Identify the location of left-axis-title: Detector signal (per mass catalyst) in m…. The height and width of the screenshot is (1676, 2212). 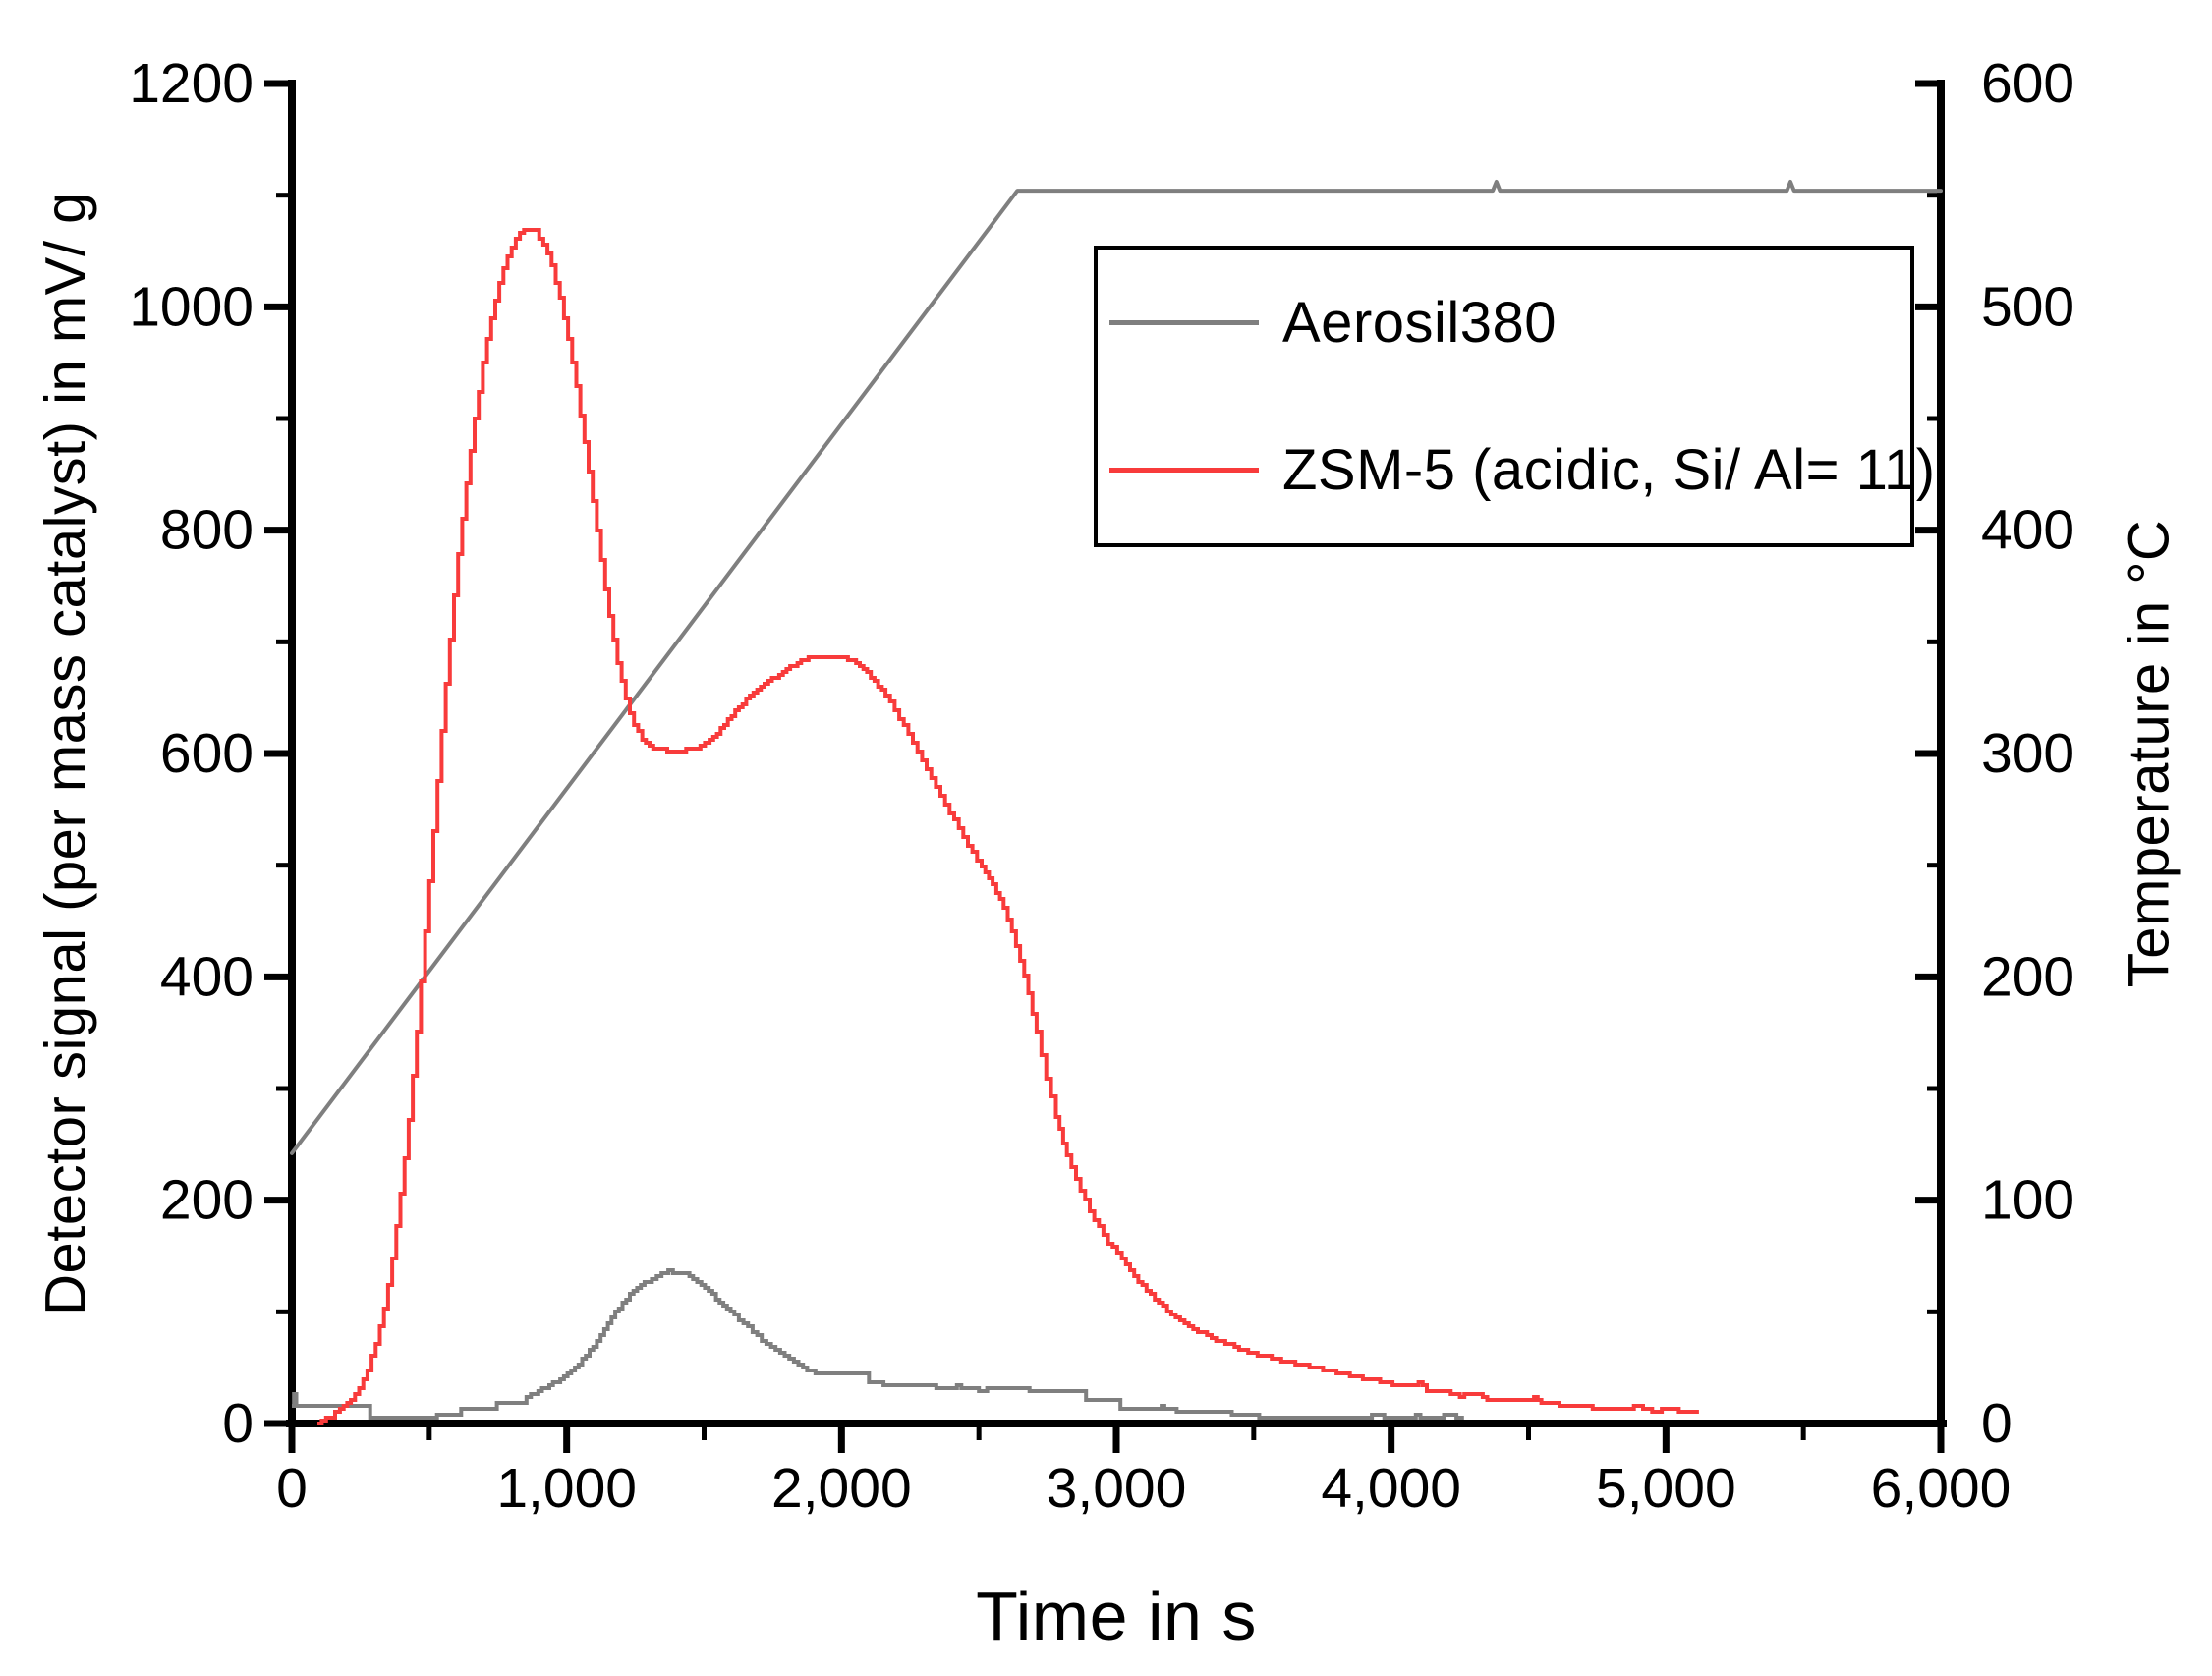
(65, 753).